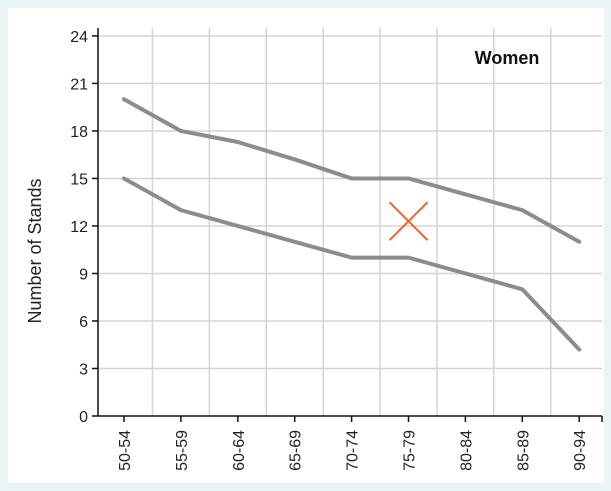 This screenshot has width=611, height=491. What do you see at coordinates (239, 450) in the screenshot?
I see `x-tick-label: 60-64` at bounding box center [239, 450].